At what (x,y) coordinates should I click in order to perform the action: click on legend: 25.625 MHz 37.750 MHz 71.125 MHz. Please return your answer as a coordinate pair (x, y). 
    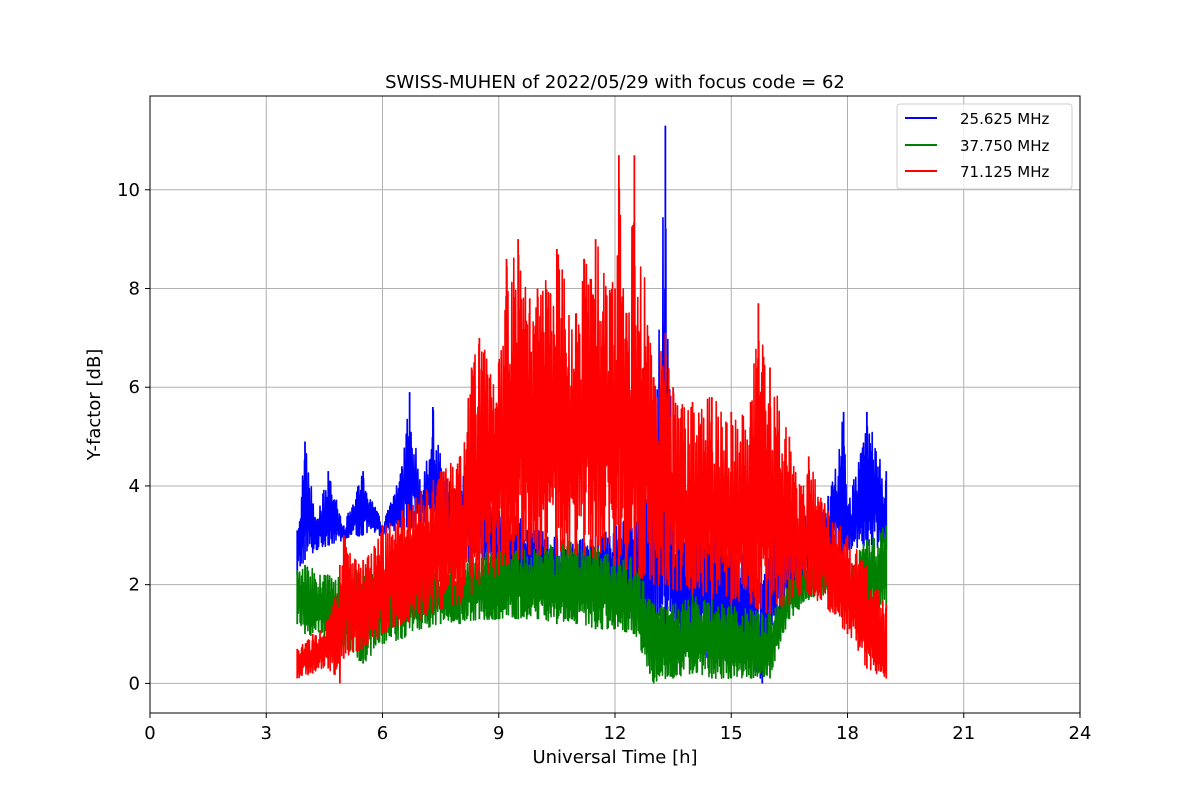
    Looking at the image, I should click on (984, 146).